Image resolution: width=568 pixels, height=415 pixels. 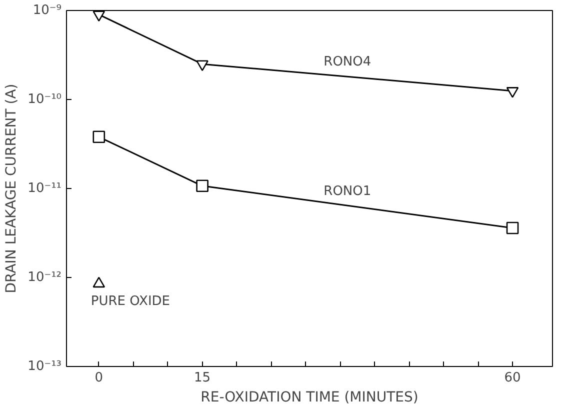 I want to click on y-tick-label: 10⁻⁹, so click(x=47, y=10).